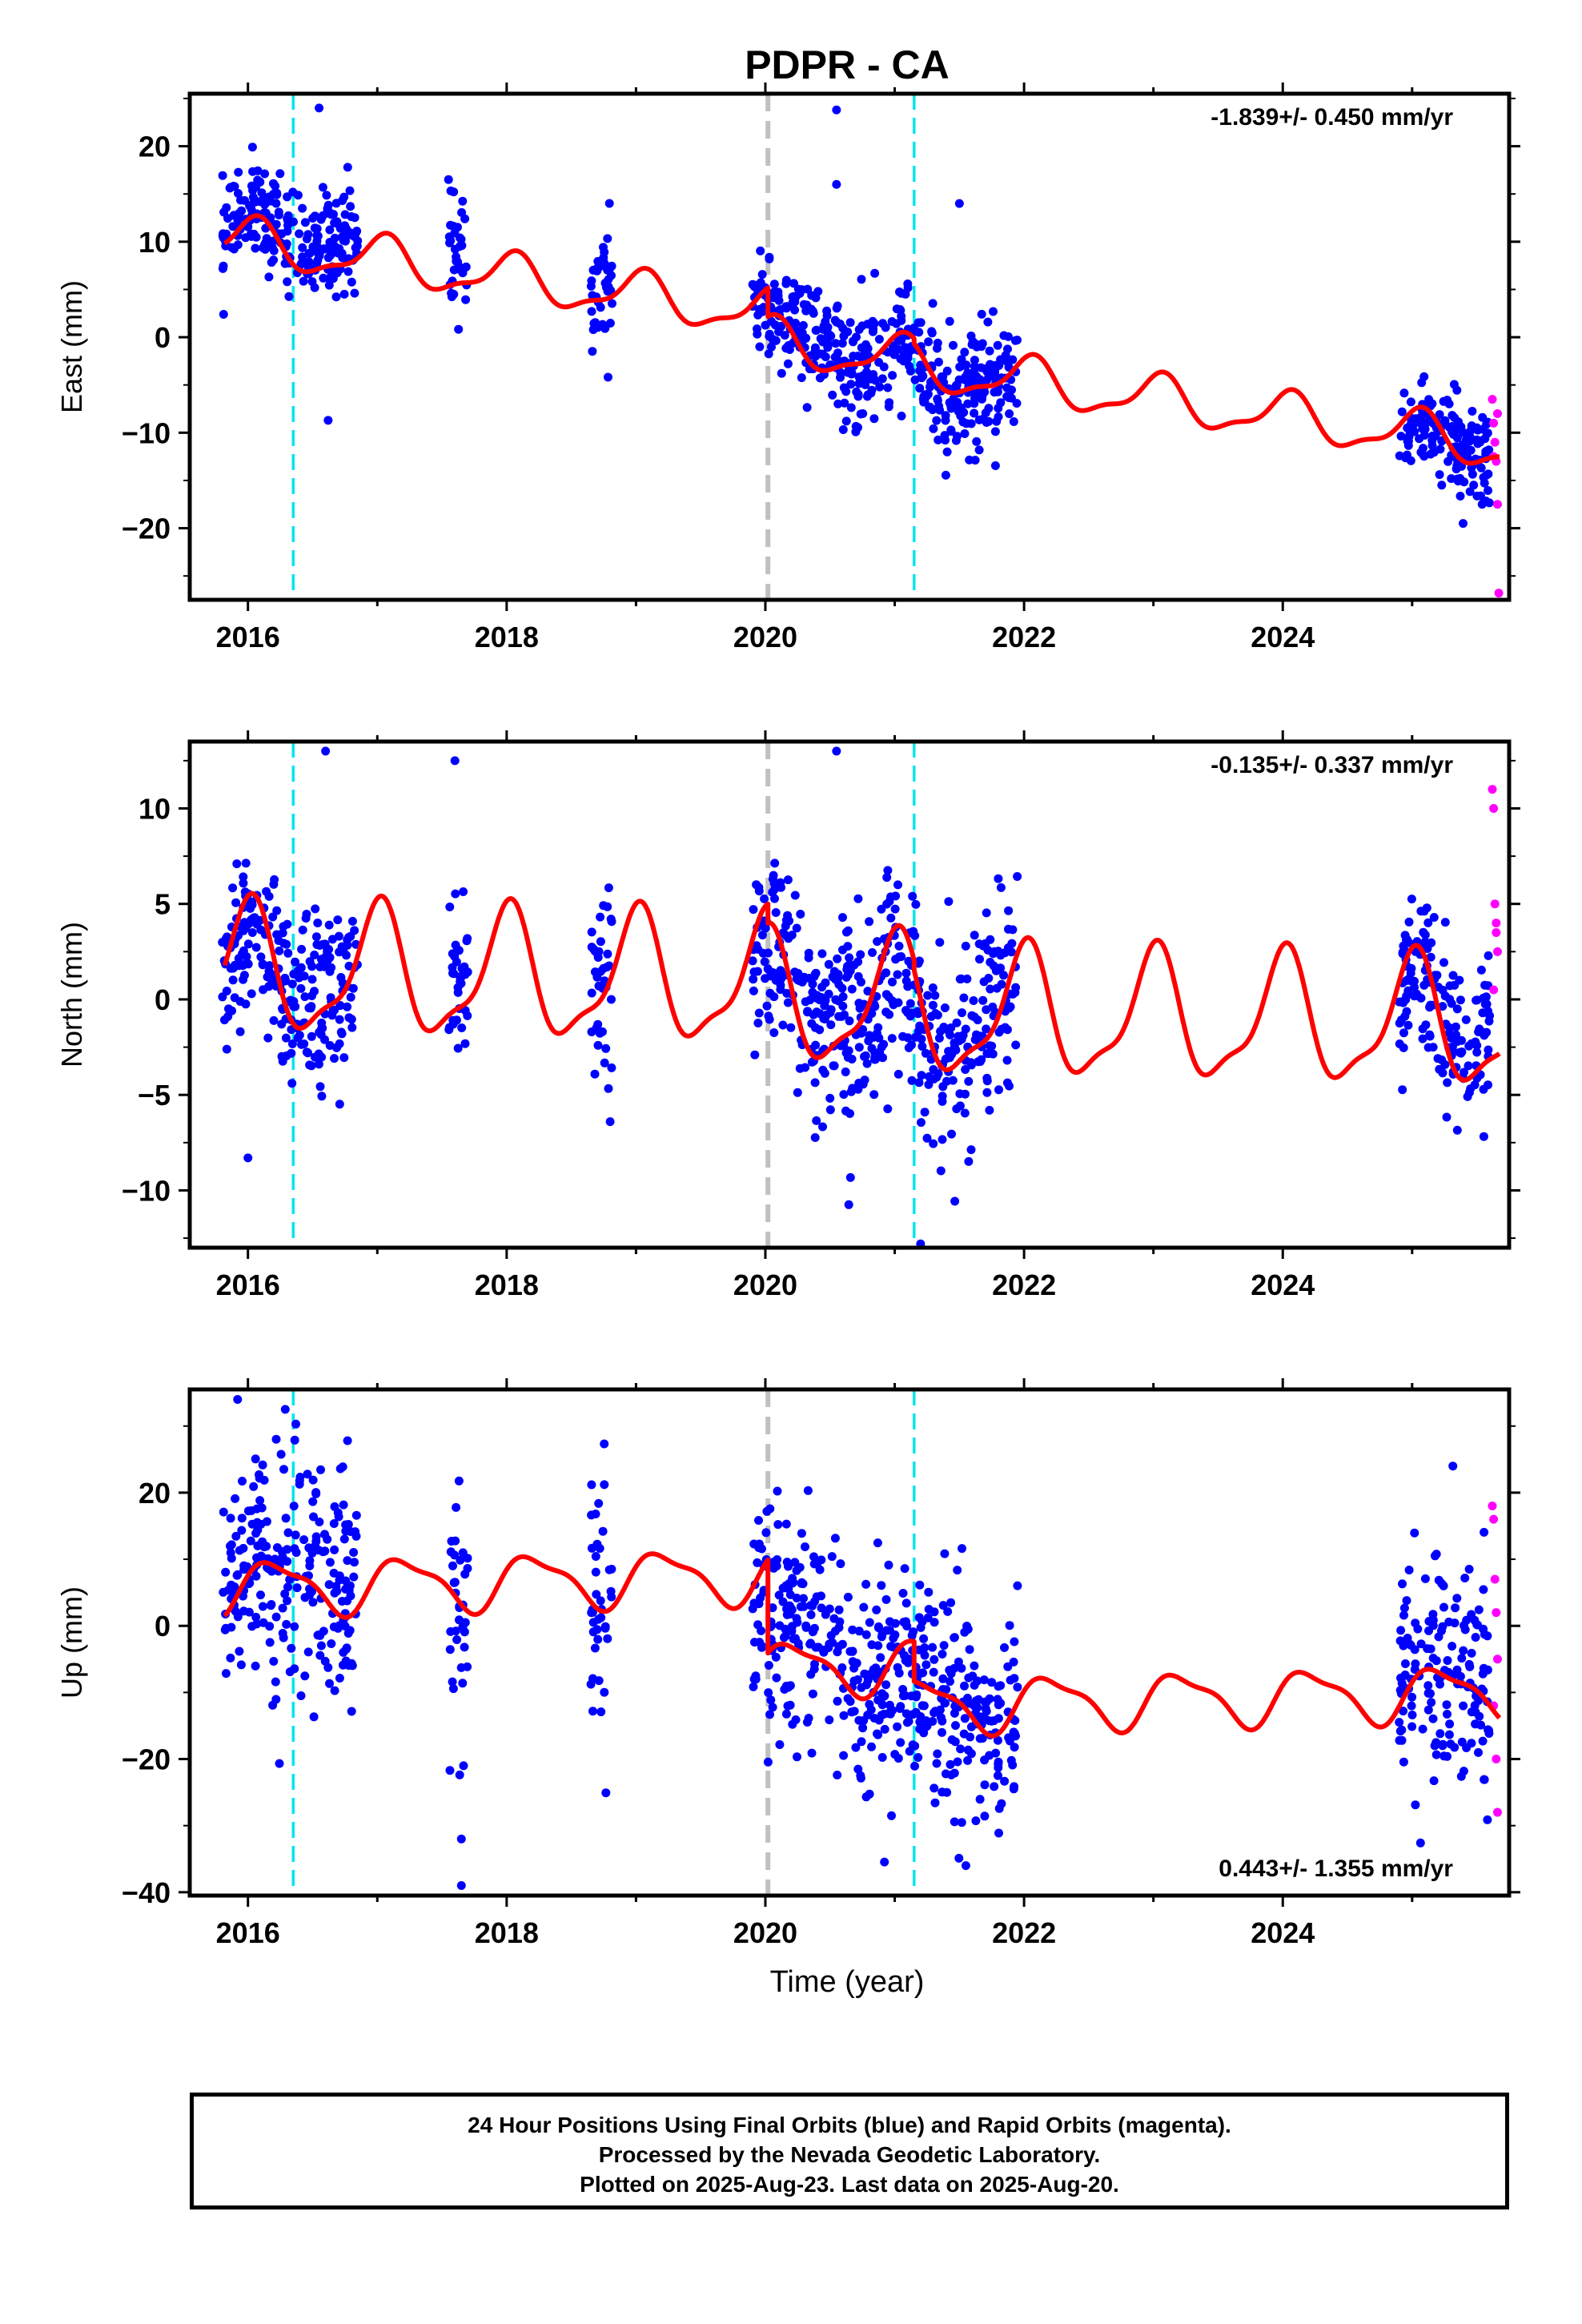  Describe the element at coordinates (155, 1493) in the screenshot. I see `y-tick-label: 20` at that location.